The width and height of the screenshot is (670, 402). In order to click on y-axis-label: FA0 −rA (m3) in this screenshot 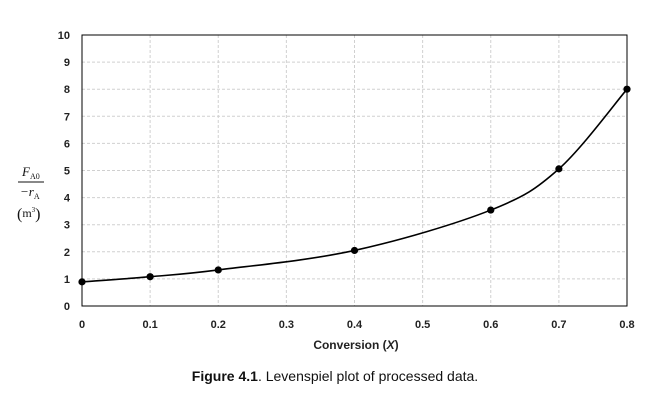, I will do `click(30, 193)`.